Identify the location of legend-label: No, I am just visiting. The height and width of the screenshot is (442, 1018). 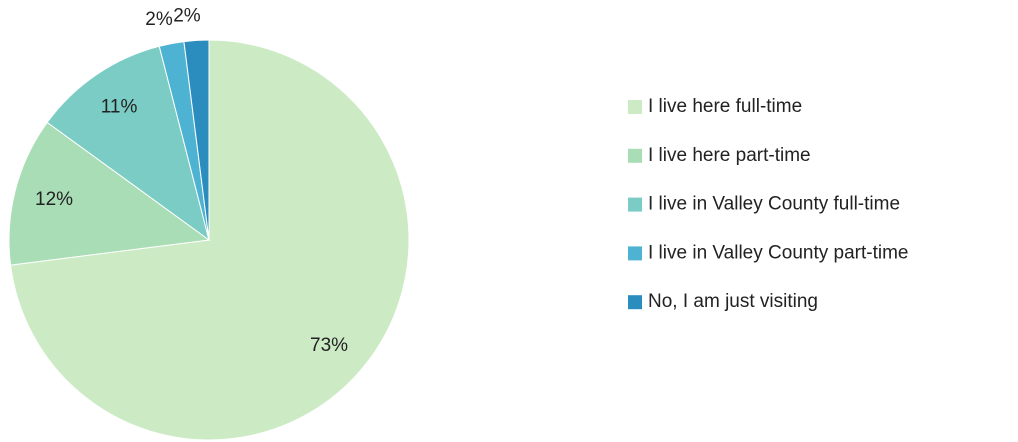
(733, 301).